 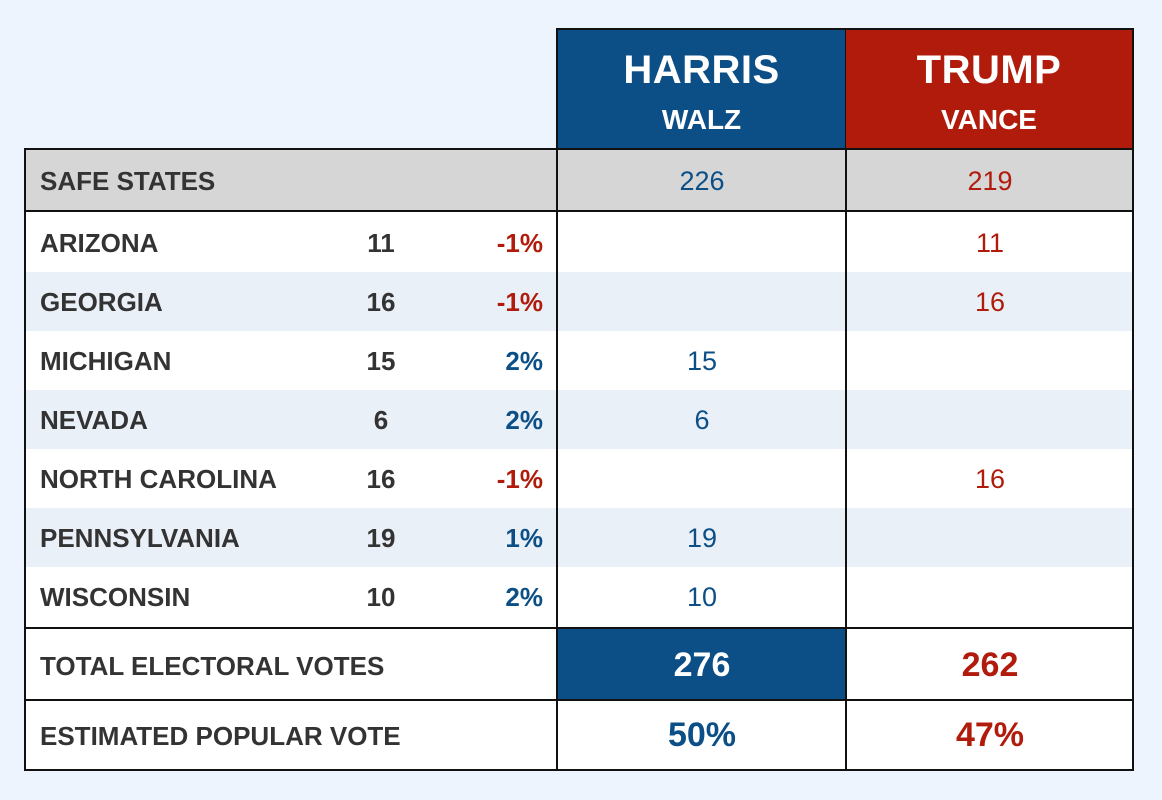 I want to click on vance-name: VANCE, so click(x=989, y=119).